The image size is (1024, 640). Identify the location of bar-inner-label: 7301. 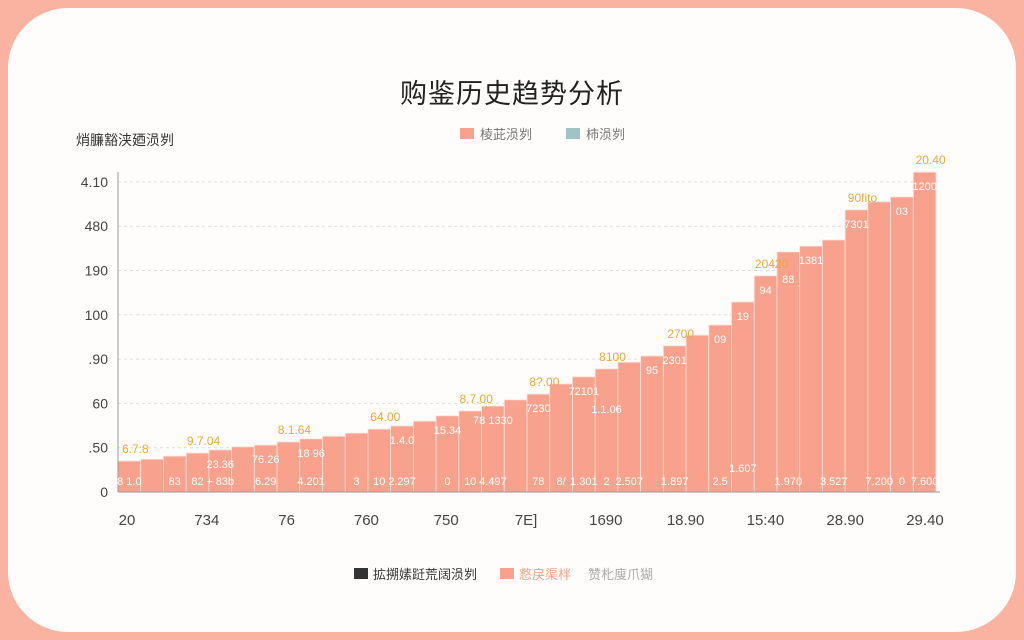
(856, 225).